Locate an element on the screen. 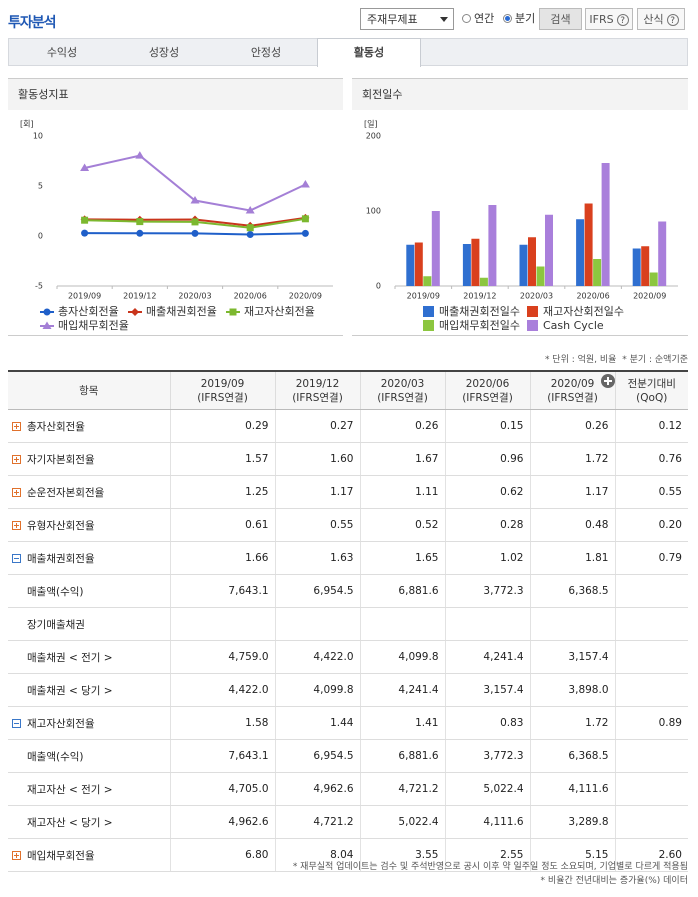 This screenshot has width=698, height=897. cell-value: 8.04 is located at coordinates (342, 855).